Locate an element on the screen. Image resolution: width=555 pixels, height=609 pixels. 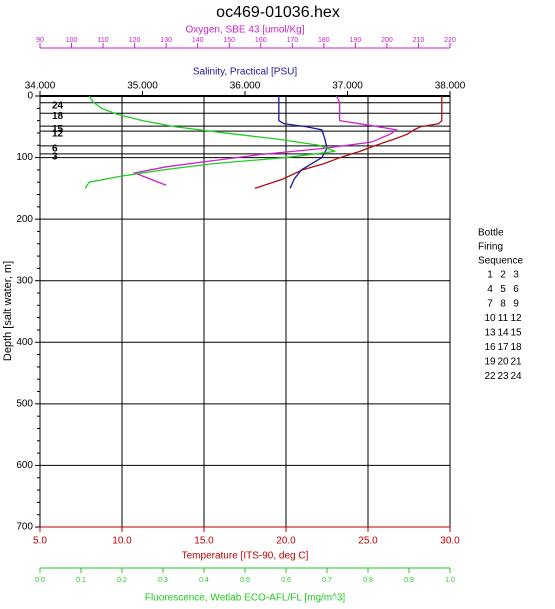
x-tick-label: 110 is located at coordinates (102, 40).